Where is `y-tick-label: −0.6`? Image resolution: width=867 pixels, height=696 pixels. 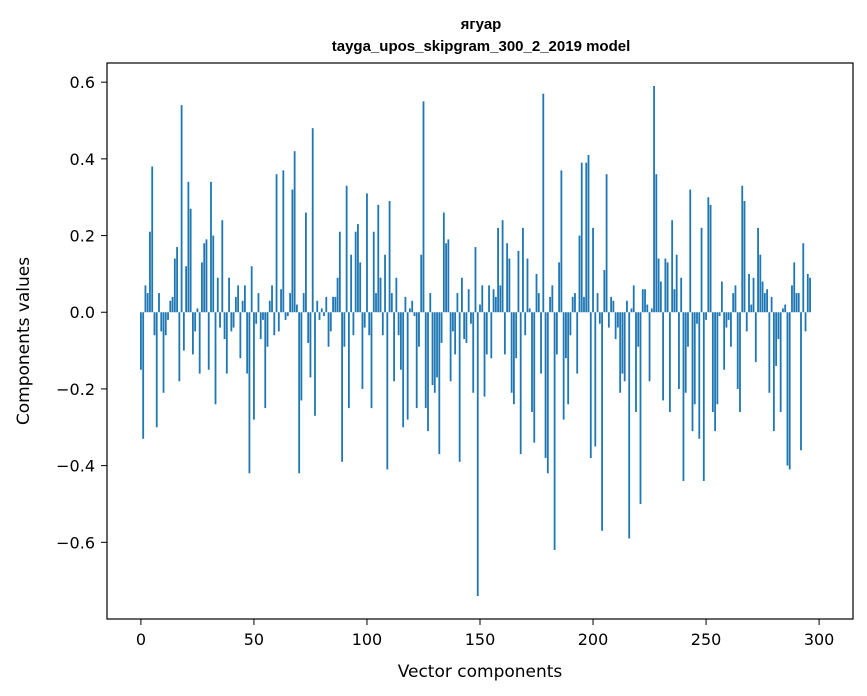
y-tick-label: −0.6 is located at coordinates (75, 542).